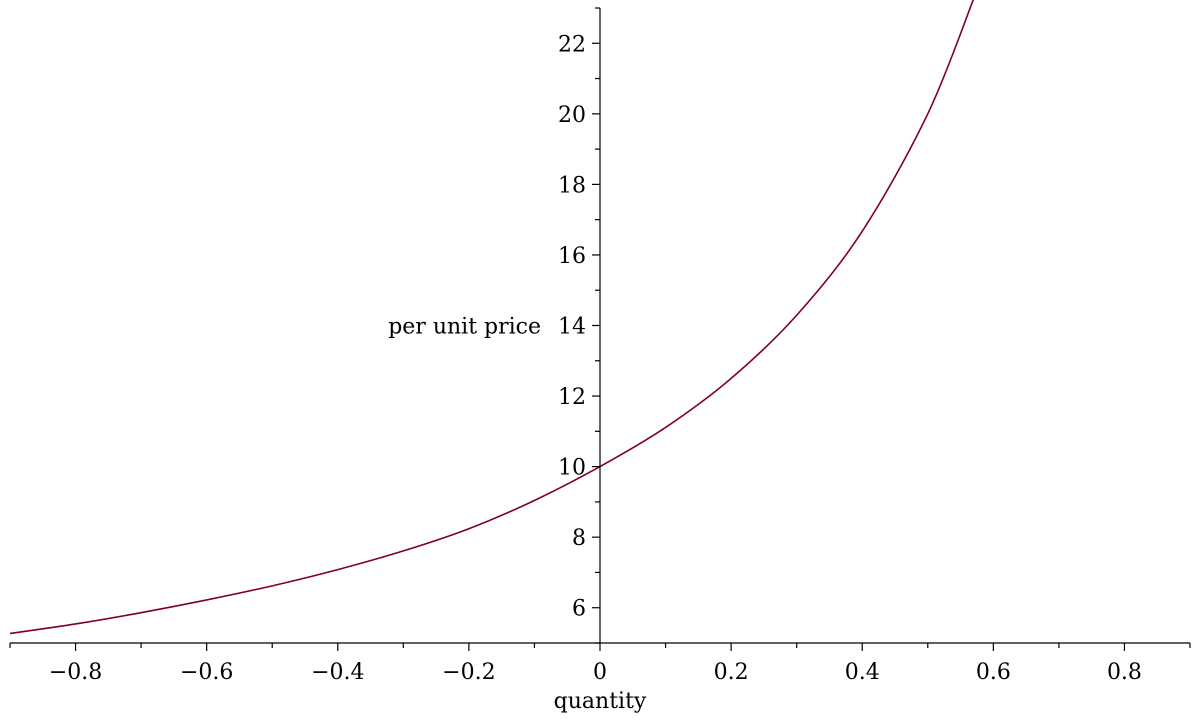 The width and height of the screenshot is (1200, 720). I want to click on y-axis-title: per unit price, so click(464, 327).